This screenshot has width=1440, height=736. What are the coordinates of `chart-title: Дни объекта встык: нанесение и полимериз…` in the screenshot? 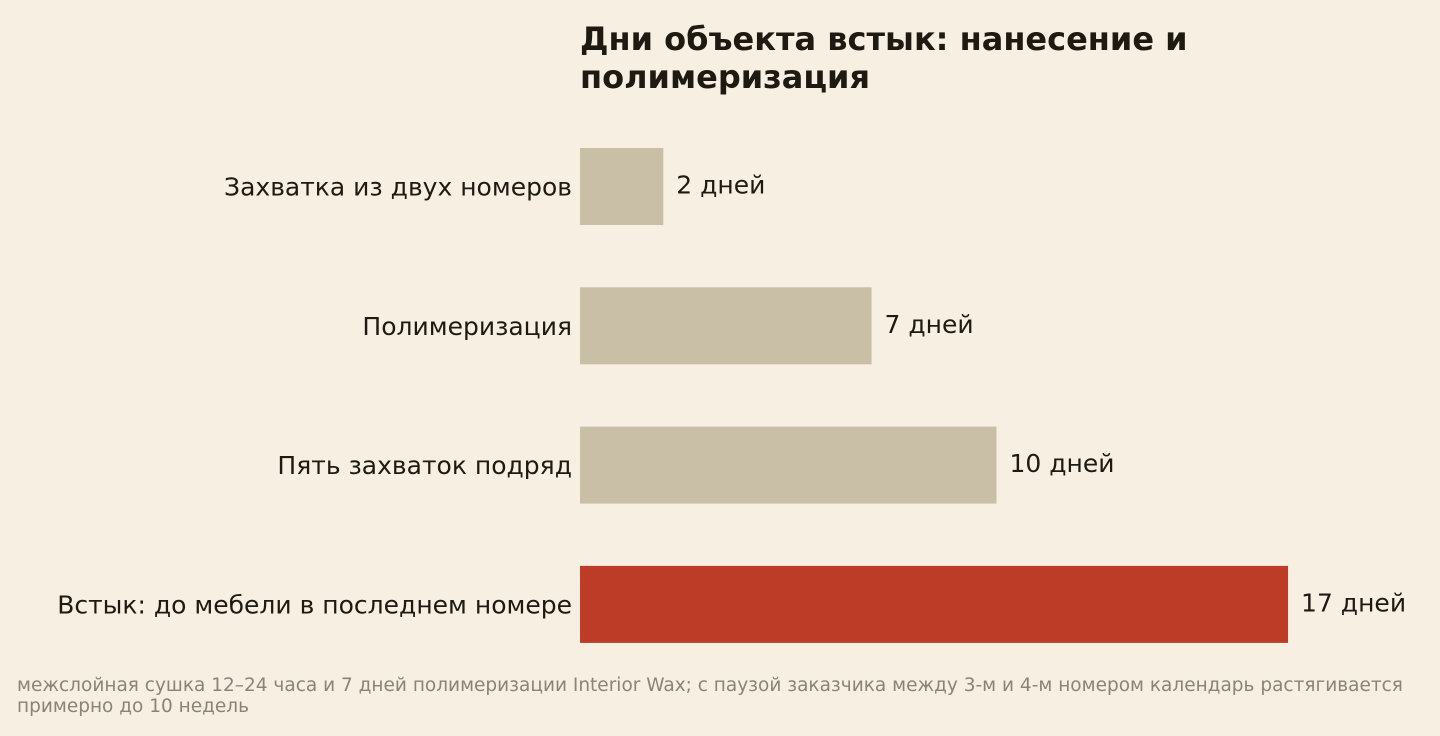 It's located at (884, 58).